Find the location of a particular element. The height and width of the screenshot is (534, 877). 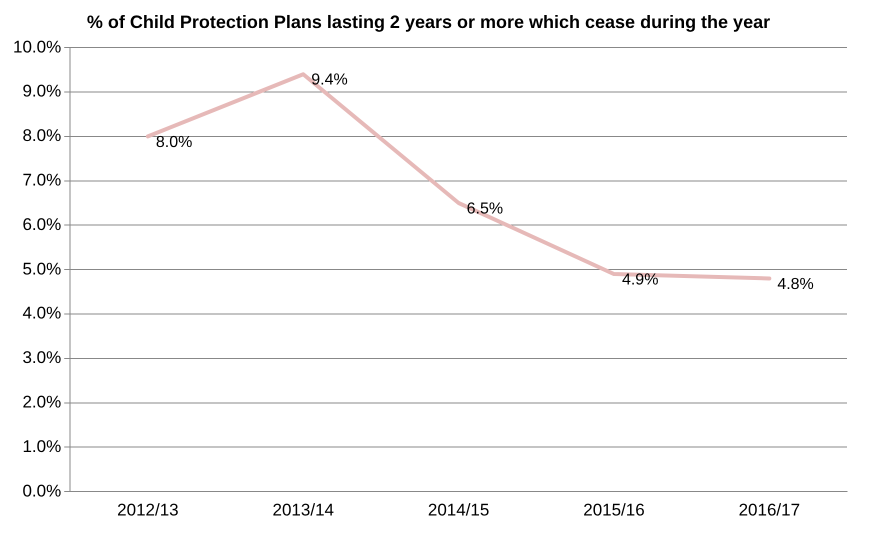

y-tick-label: 3.0% is located at coordinates (42, 358).